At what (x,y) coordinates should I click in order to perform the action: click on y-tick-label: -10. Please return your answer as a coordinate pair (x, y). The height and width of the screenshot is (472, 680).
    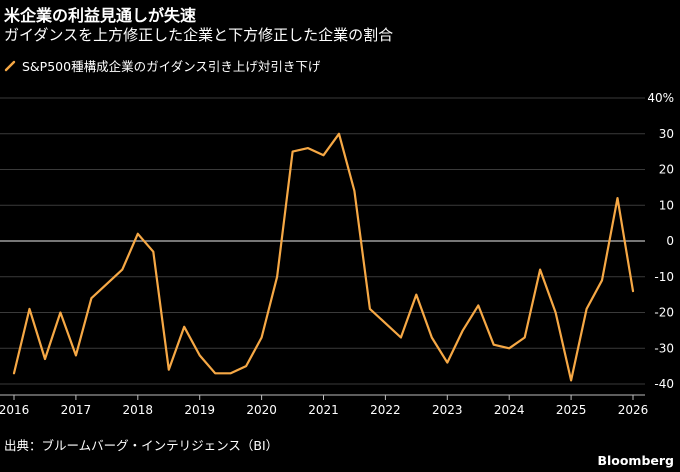
    Looking at the image, I should click on (664, 277).